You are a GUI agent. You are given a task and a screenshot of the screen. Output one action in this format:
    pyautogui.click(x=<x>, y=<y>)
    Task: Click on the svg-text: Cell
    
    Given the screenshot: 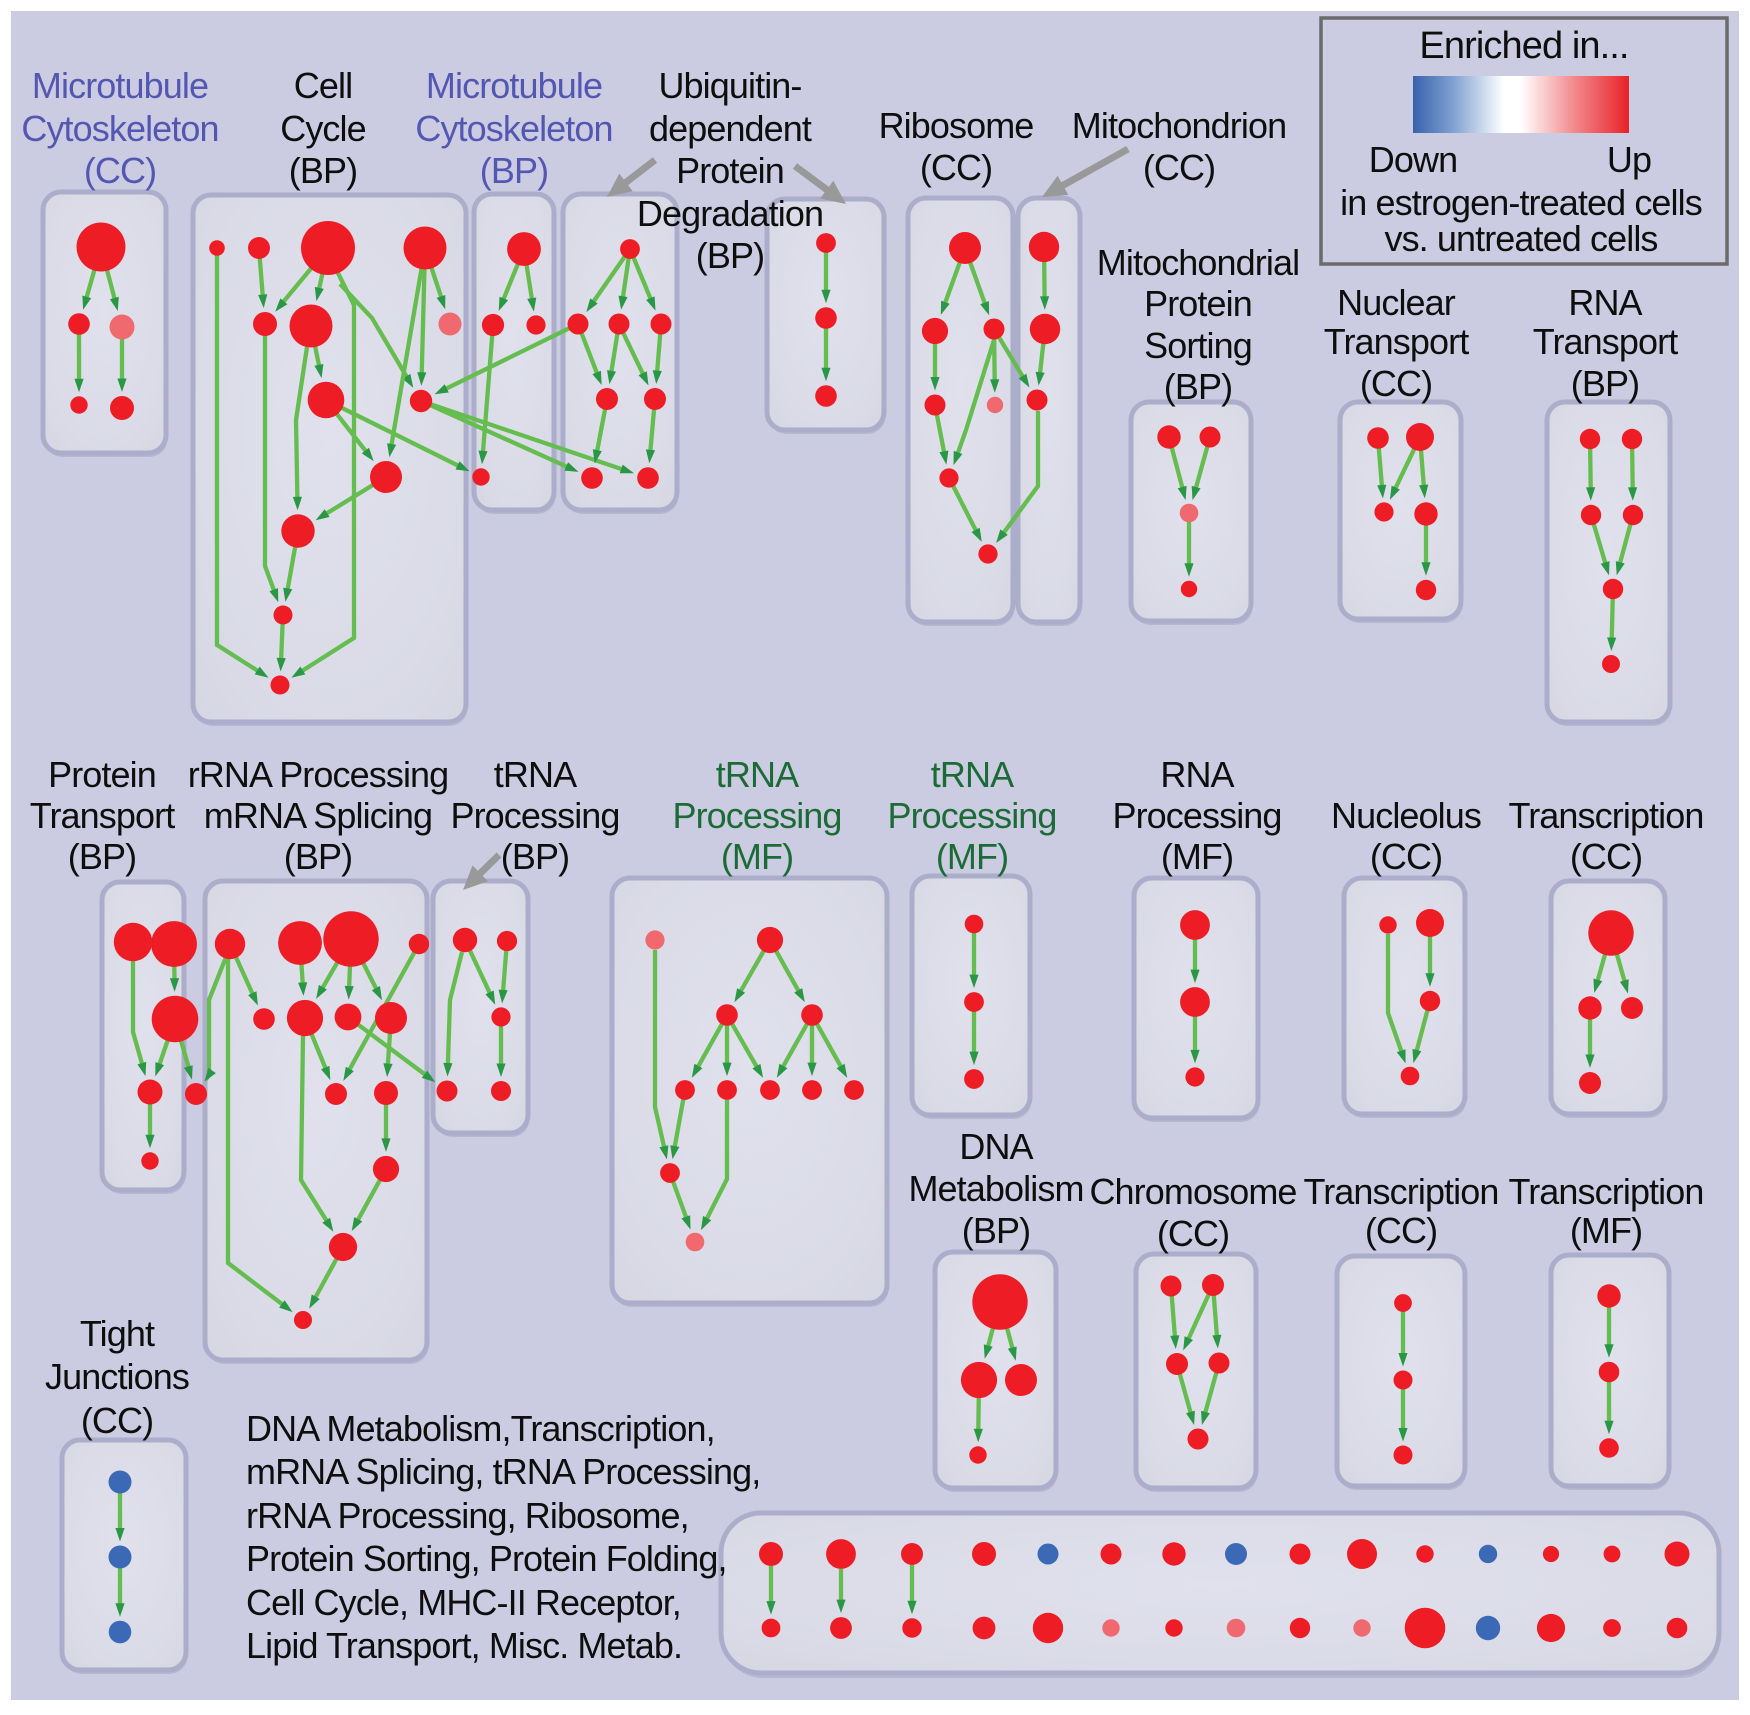 What is the action you would take?
    pyautogui.click(x=323, y=85)
    